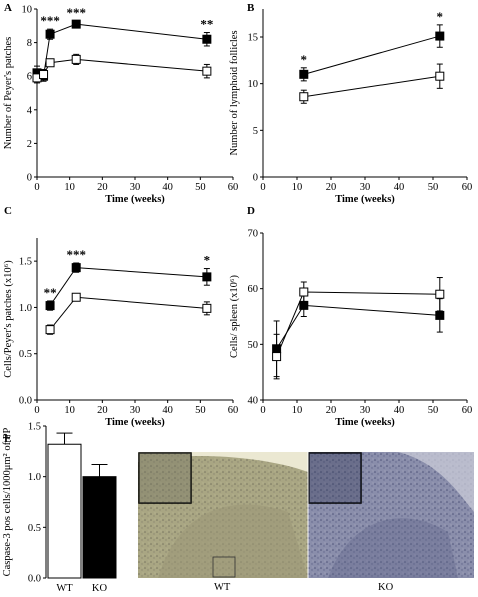 The height and width of the screenshot is (597, 478). What do you see at coordinates (99, 527) in the screenshot?
I see `bar-ko` at bounding box center [99, 527].